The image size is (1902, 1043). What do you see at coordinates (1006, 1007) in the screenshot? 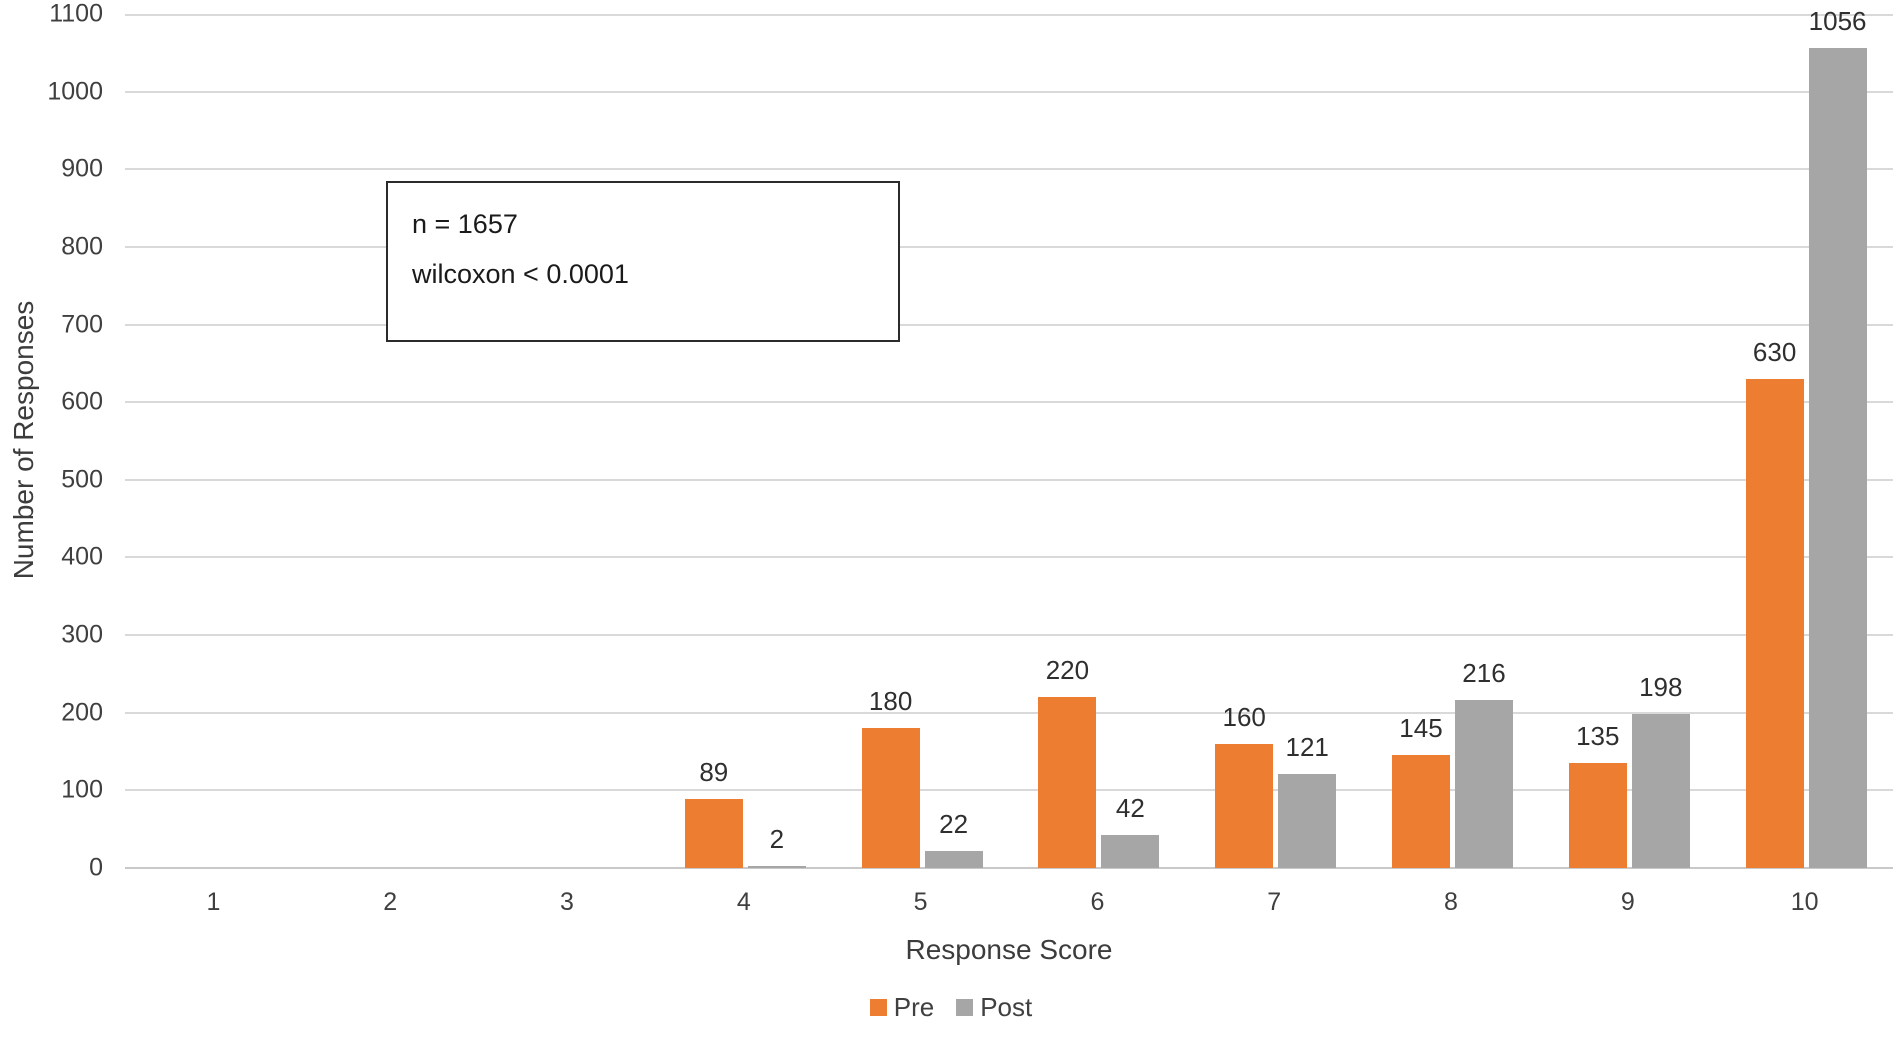
I see `legend-label-post: Post` at bounding box center [1006, 1007].